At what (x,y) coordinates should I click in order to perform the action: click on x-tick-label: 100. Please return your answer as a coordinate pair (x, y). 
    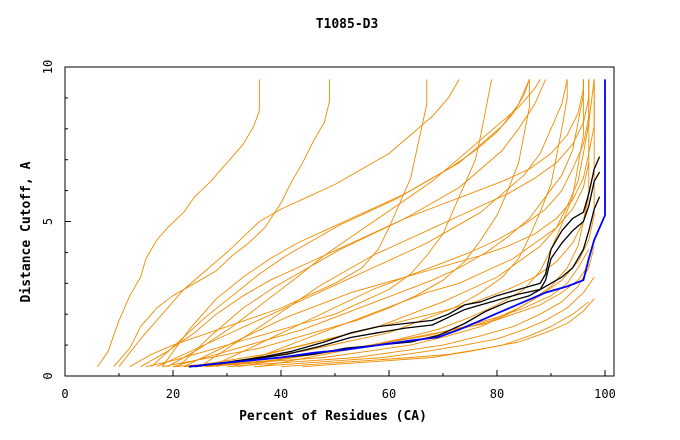
    Looking at the image, I should click on (605, 394).